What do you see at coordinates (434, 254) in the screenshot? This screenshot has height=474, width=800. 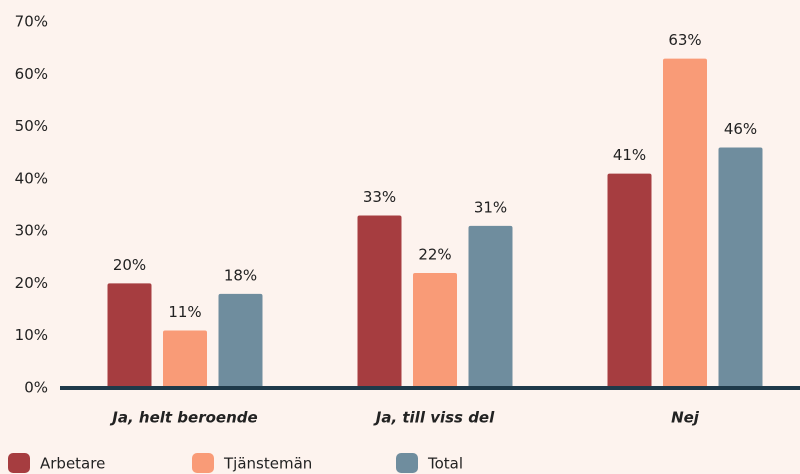 I see `data-label: 22%` at bounding box center [434, 254].